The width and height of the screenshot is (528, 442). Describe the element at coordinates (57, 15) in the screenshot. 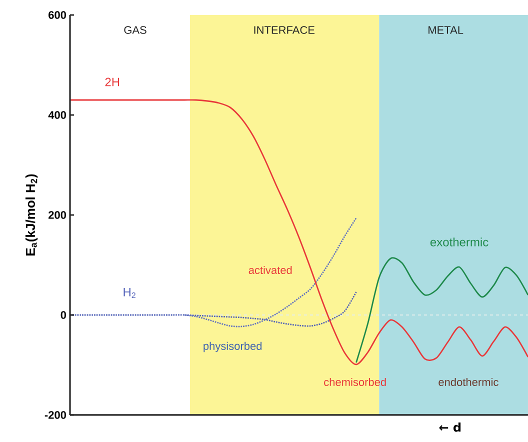

I see `y-tick-label: 600` at that location.